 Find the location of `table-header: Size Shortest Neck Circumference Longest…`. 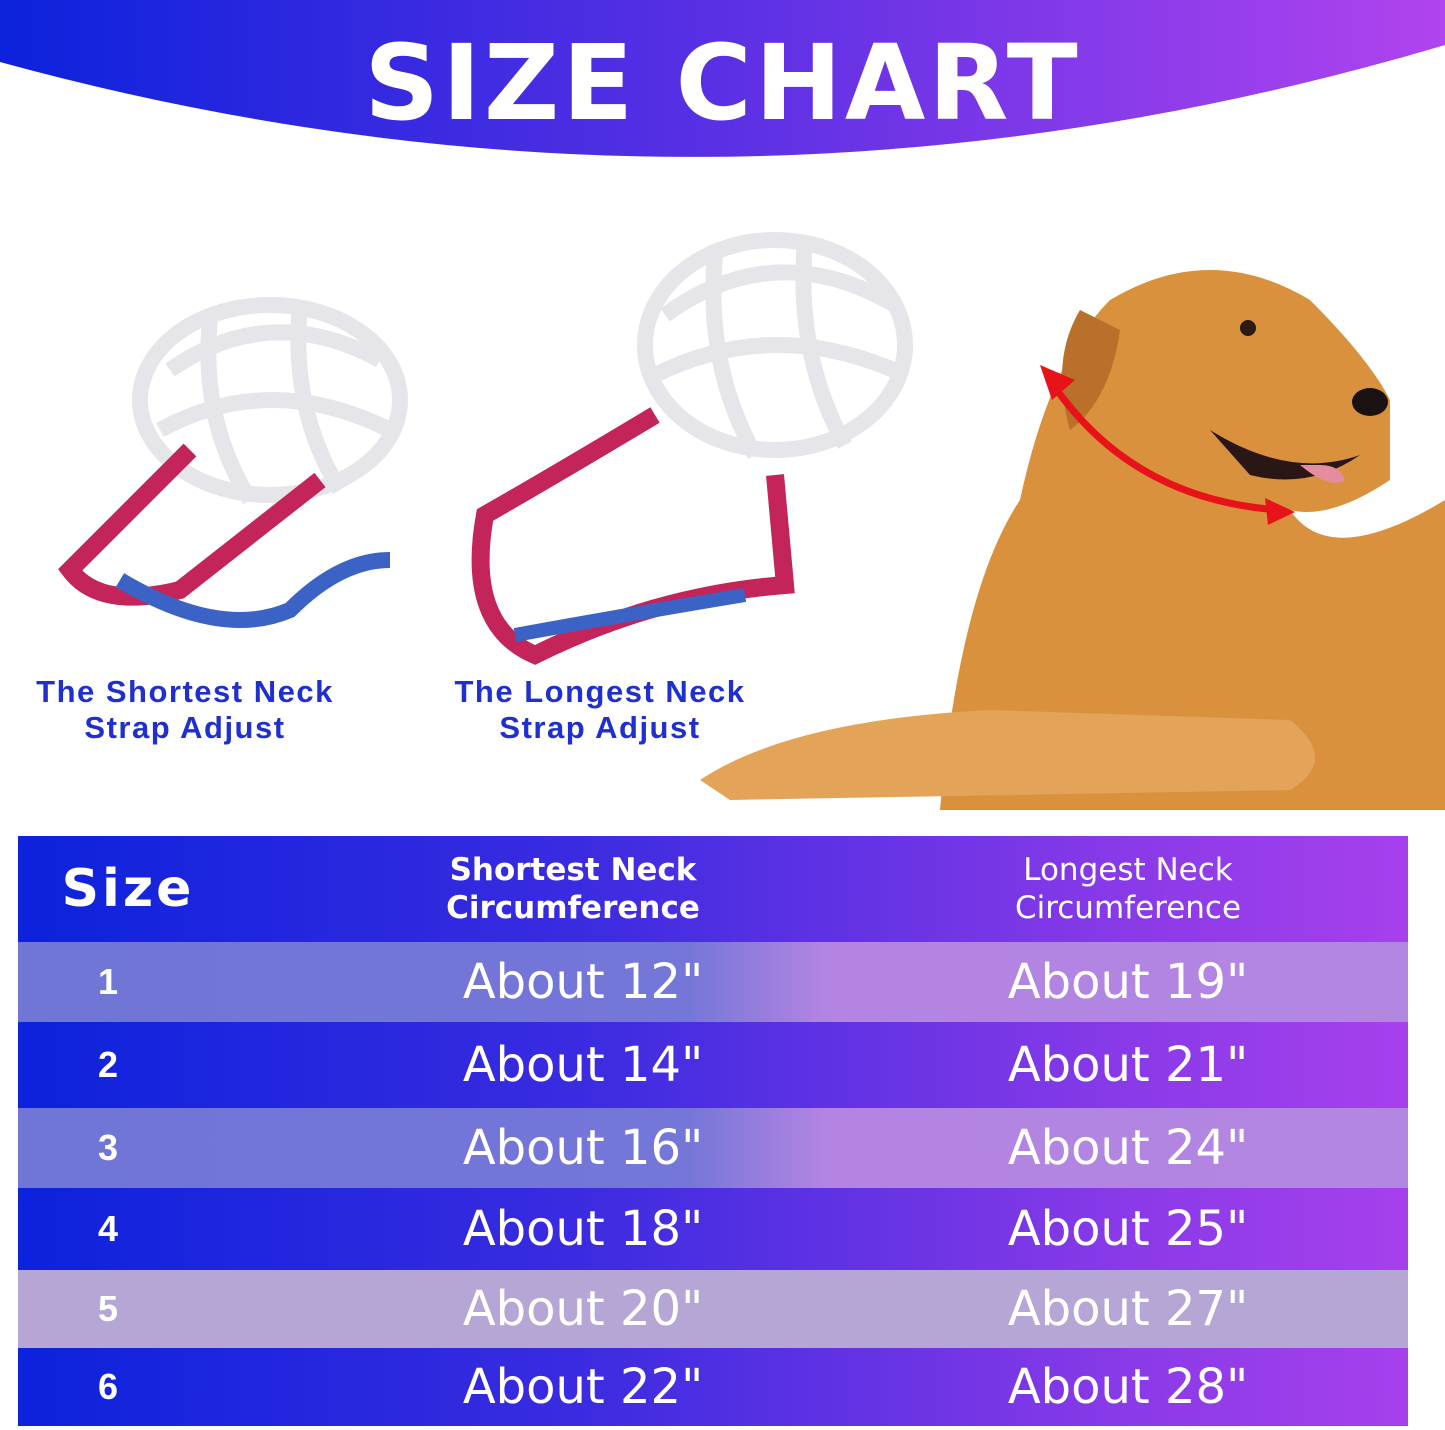

table-header: Size Shortest Neck Circumference Longest… is located at coordinates (713, 889).